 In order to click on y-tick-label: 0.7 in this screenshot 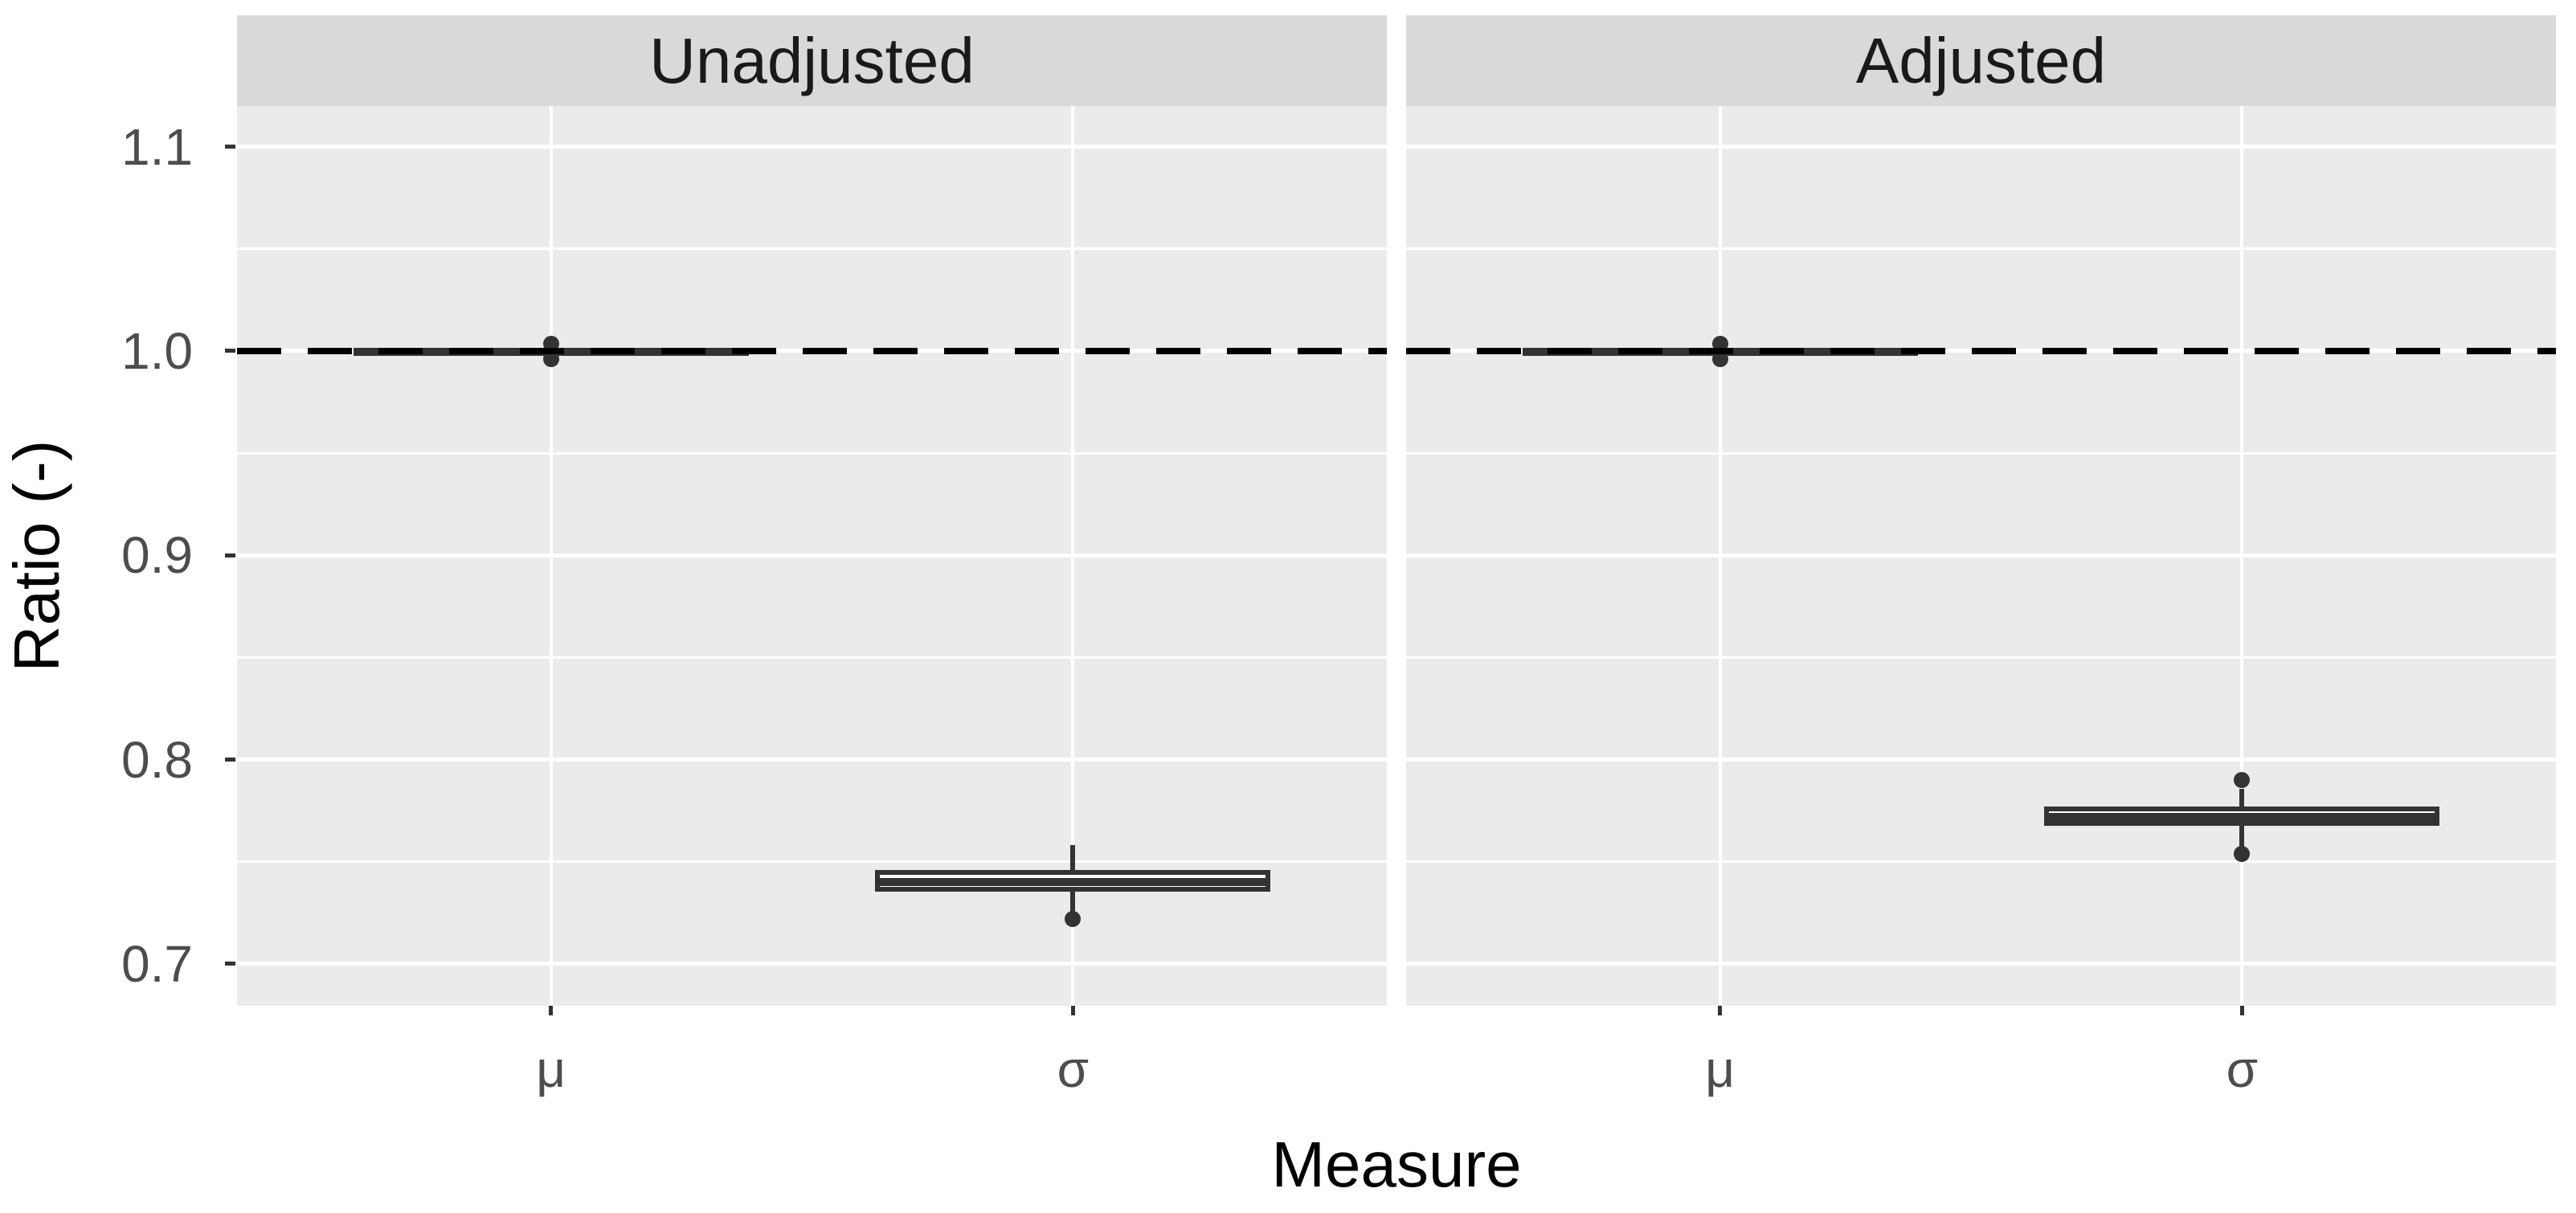, I will do `click(157, 963)`.